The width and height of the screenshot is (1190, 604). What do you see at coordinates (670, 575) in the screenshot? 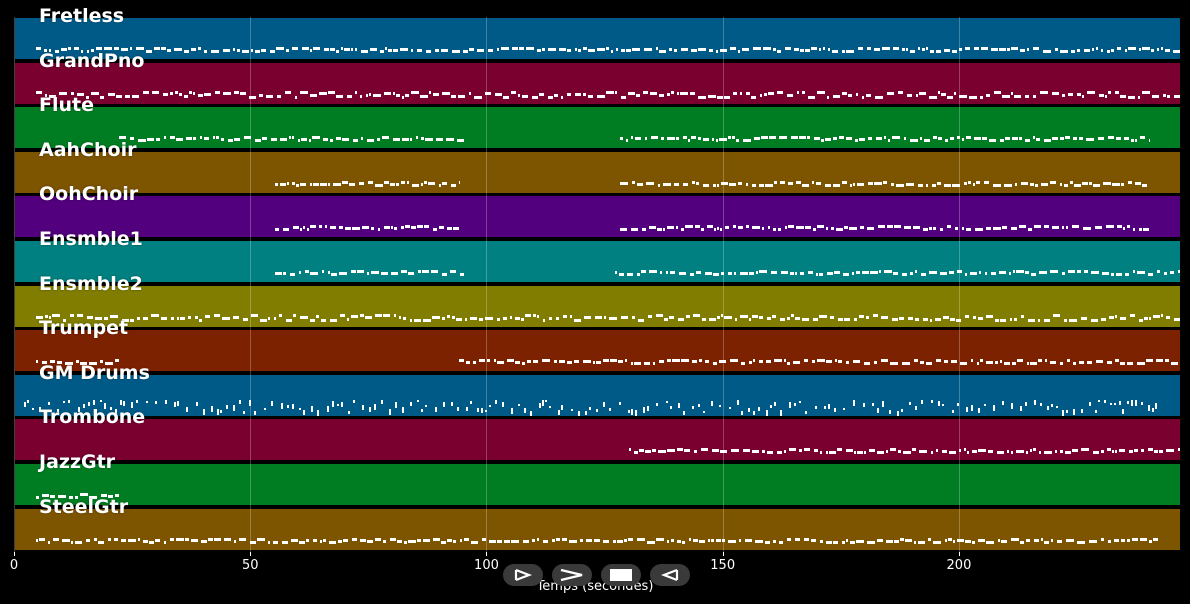
I see `rewind-button` at bounding box center [670, 575].